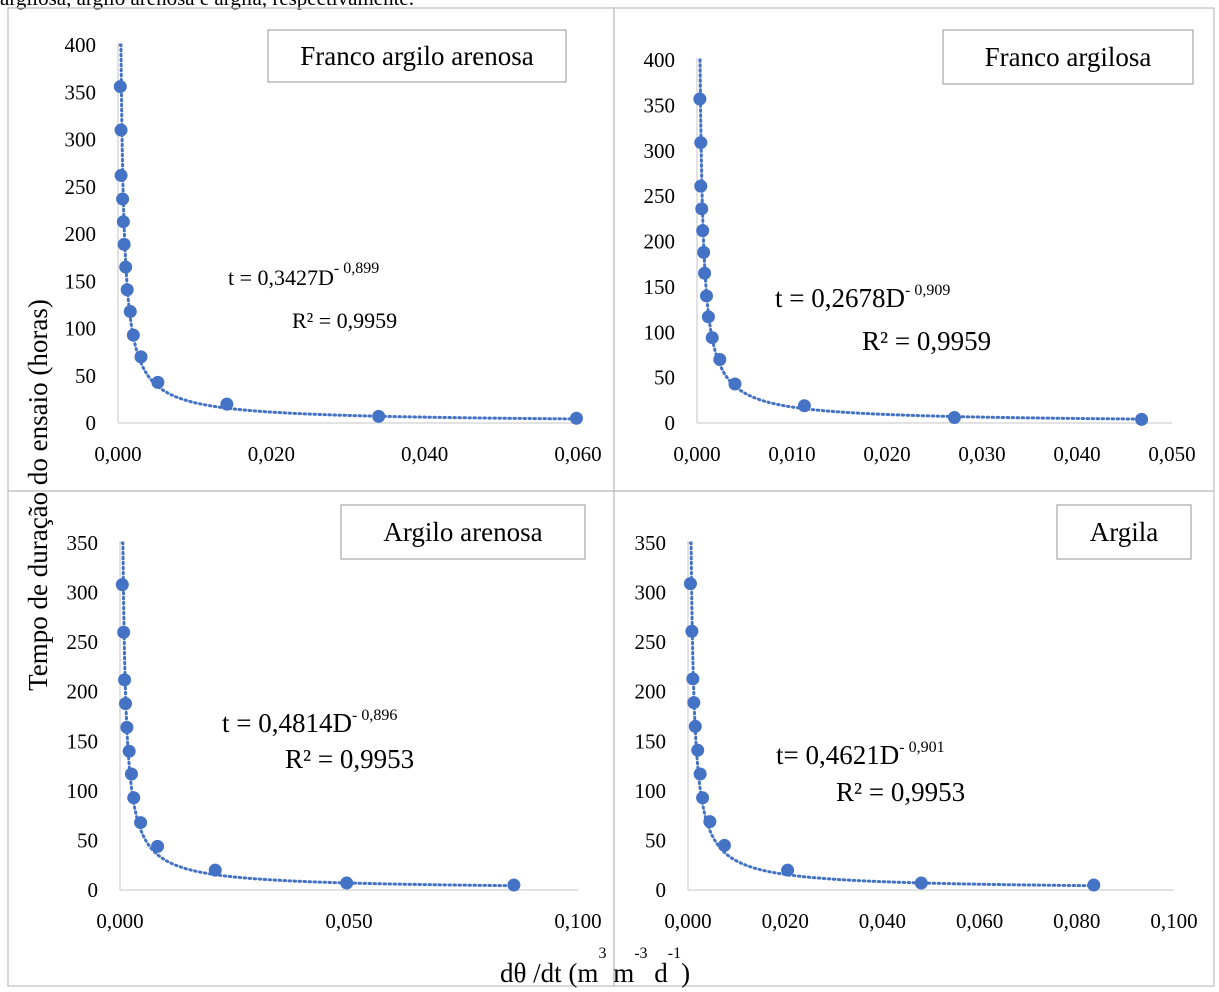 This screenshot has height=992, width=1219. I want to click on panel-title: Argilo arenosa, so click(462, 532).